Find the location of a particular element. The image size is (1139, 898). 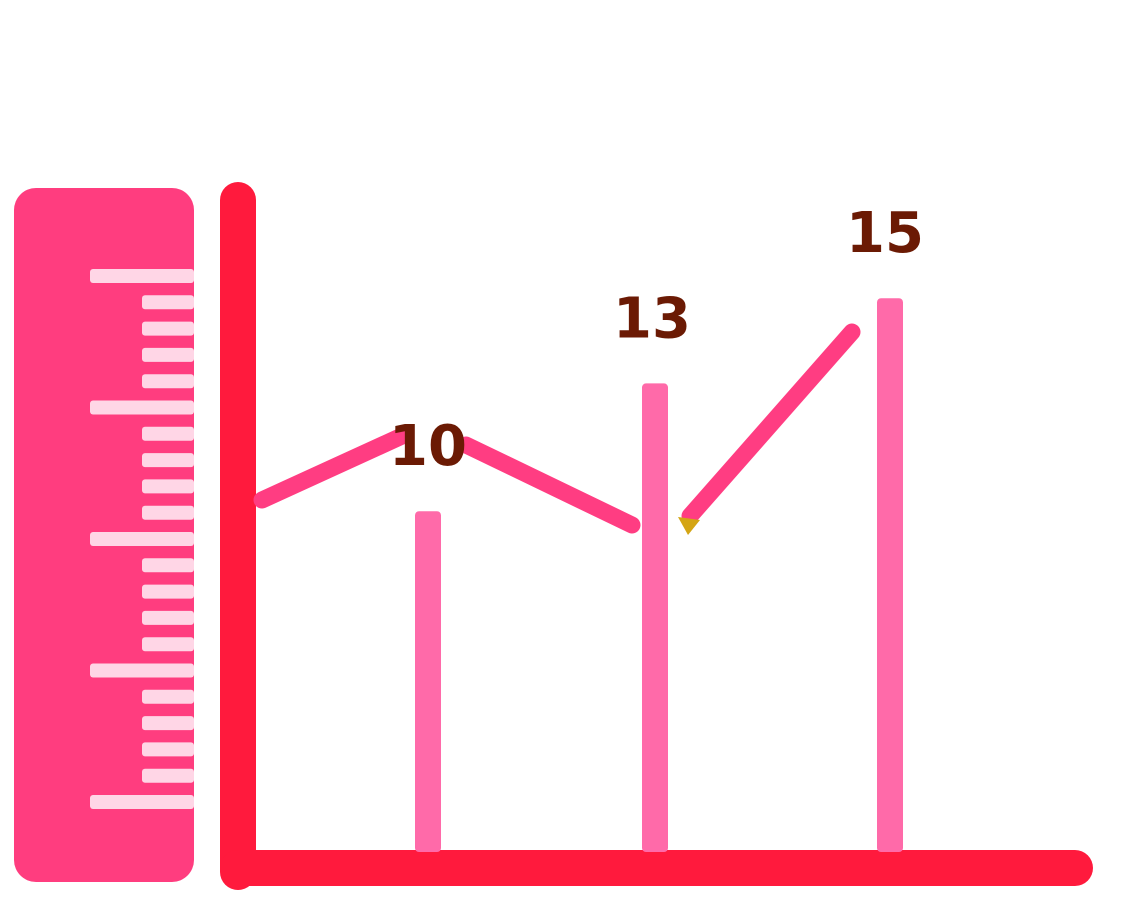

data-labels: 10 13 15 is located at coordinates (656, 340).